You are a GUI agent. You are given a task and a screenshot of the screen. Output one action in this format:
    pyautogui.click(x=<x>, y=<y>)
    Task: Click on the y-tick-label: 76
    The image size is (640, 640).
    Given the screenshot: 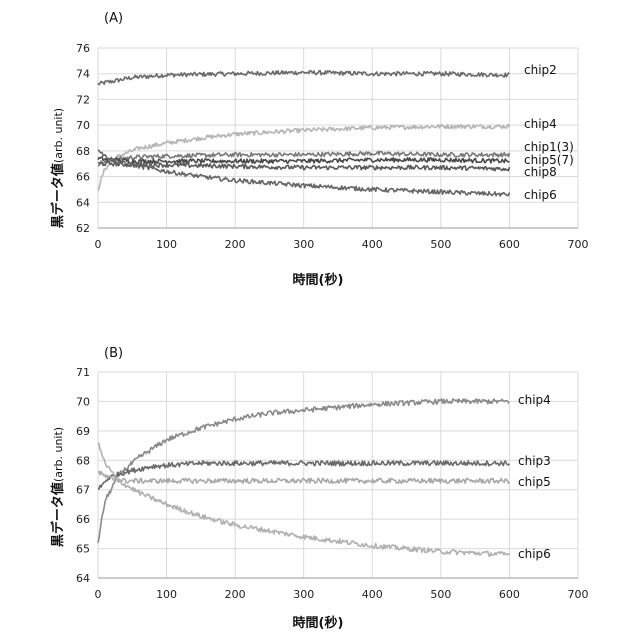 What is the action you would take?
    pyautogui.click(x=83, y=48)
    